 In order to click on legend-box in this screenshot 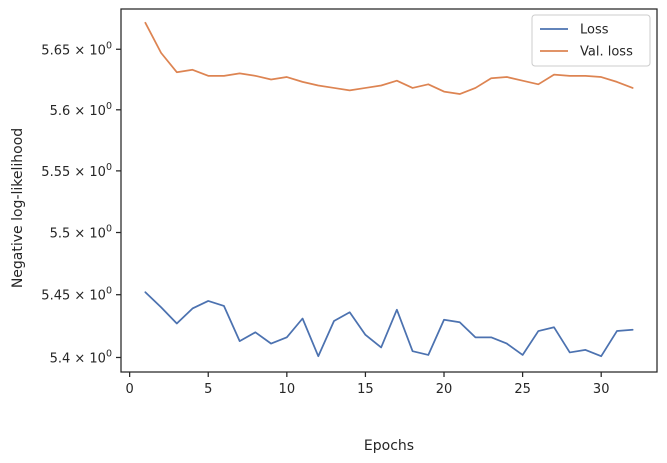, I will do `click(591, 40)`.